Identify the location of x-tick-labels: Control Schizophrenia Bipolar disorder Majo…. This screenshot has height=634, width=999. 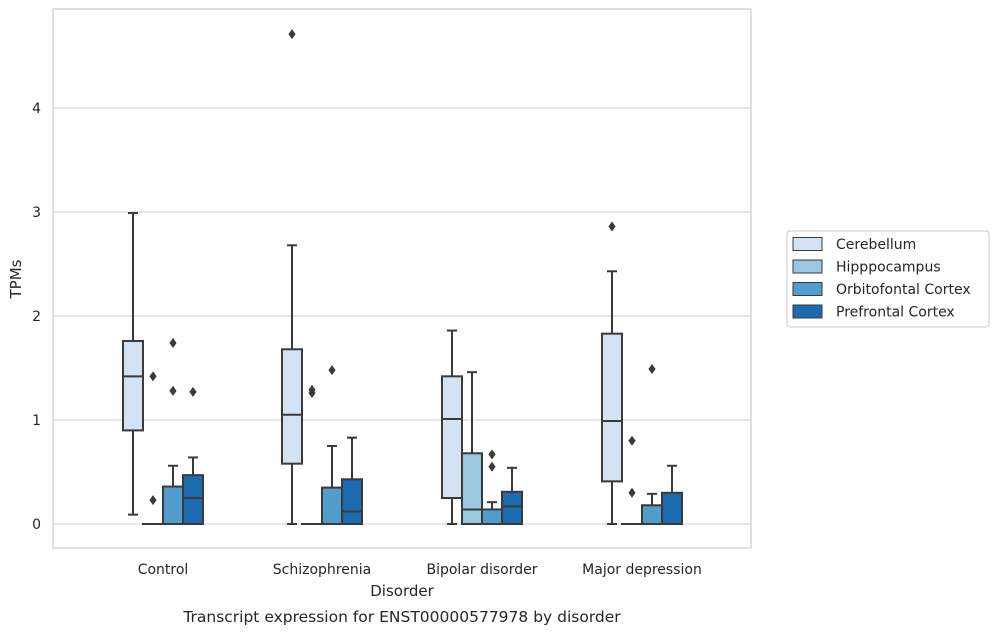
(420, 570).